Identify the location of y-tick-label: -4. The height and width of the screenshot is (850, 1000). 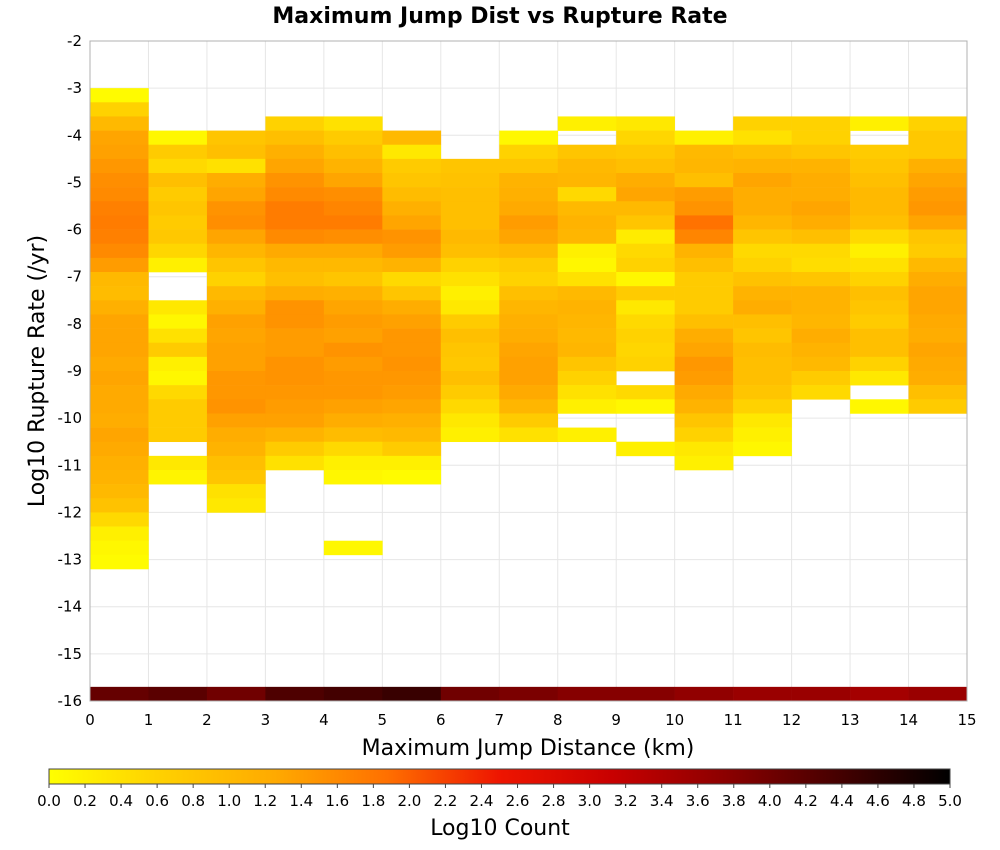
(74, 135).